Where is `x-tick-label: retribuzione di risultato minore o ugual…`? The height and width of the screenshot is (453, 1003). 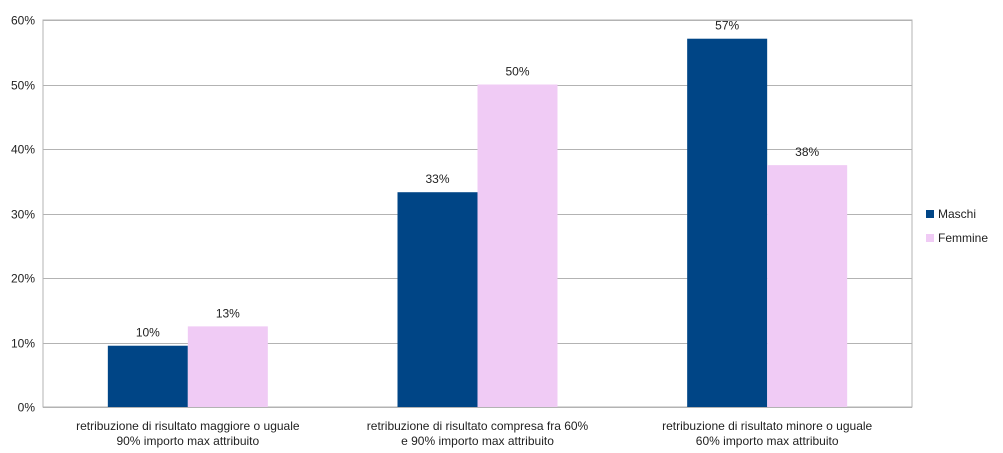 x-tick-label: retribuzione di risultato minore o ugual… is located at coordinates (767, 433).